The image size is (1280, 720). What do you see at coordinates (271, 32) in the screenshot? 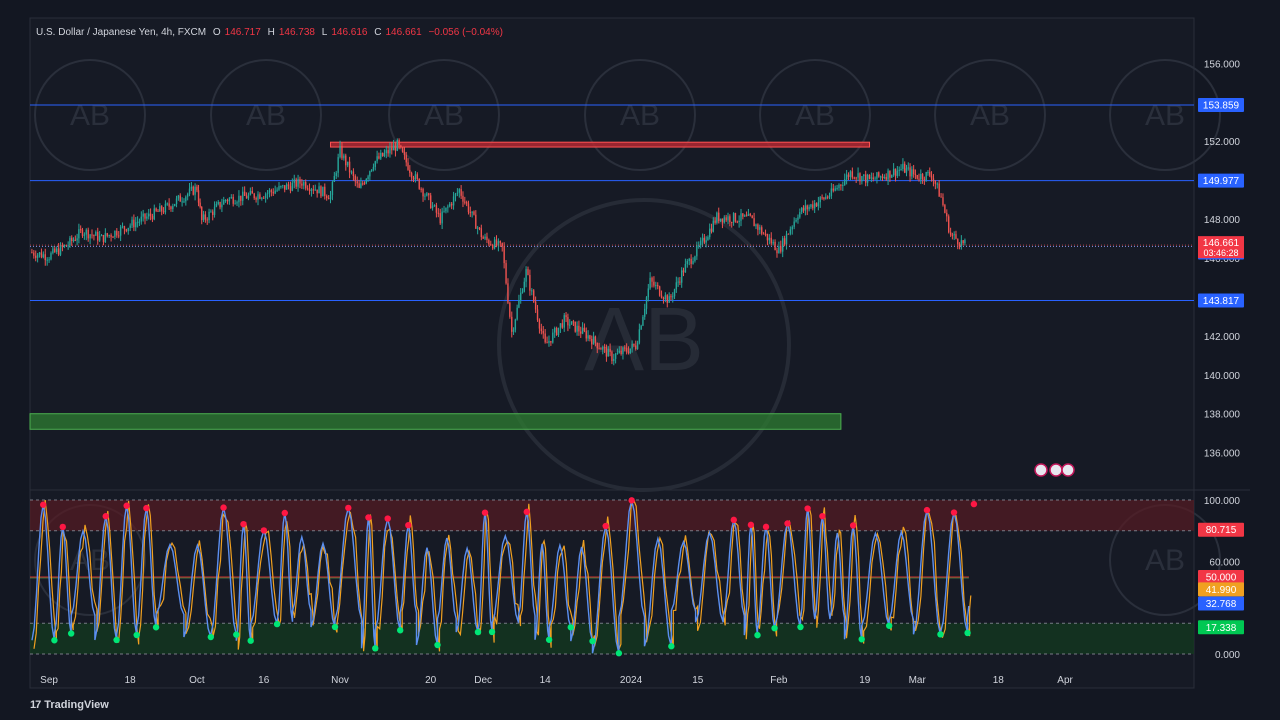
I see `high-label: H` at bounding box center [271, 32].